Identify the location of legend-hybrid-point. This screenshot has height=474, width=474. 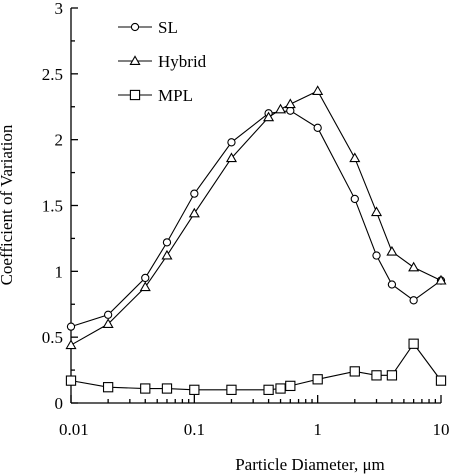
(135, 60).